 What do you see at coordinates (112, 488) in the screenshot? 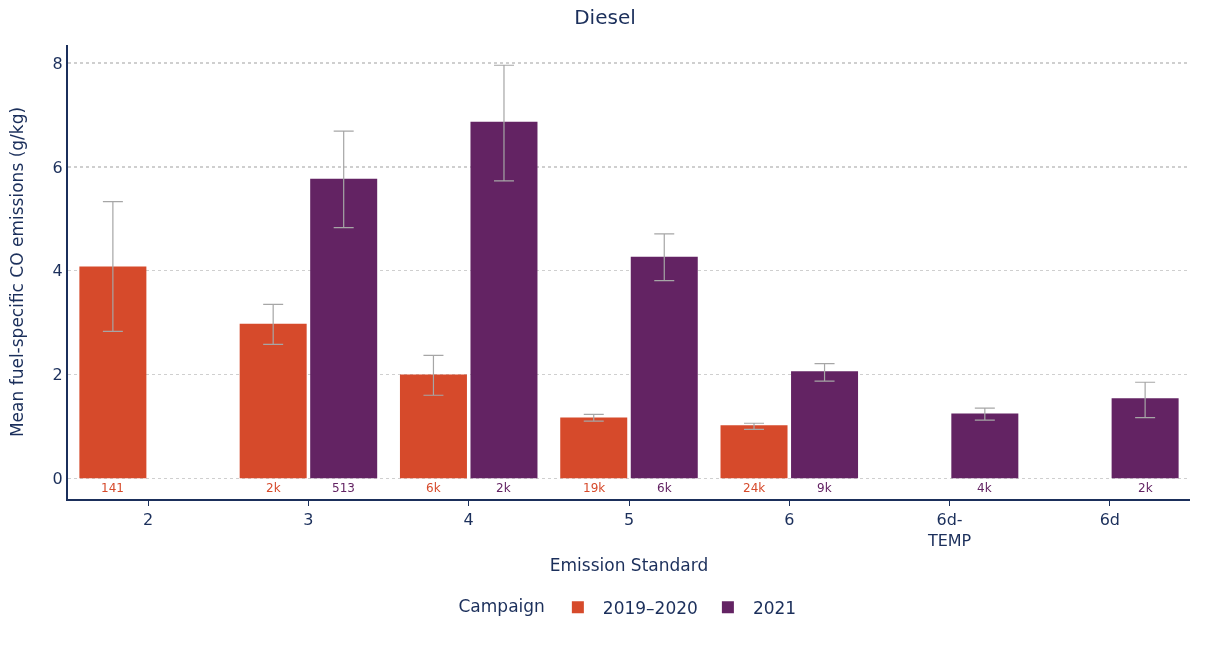
I see `annotation: 141` at bounding box center [112, 488].